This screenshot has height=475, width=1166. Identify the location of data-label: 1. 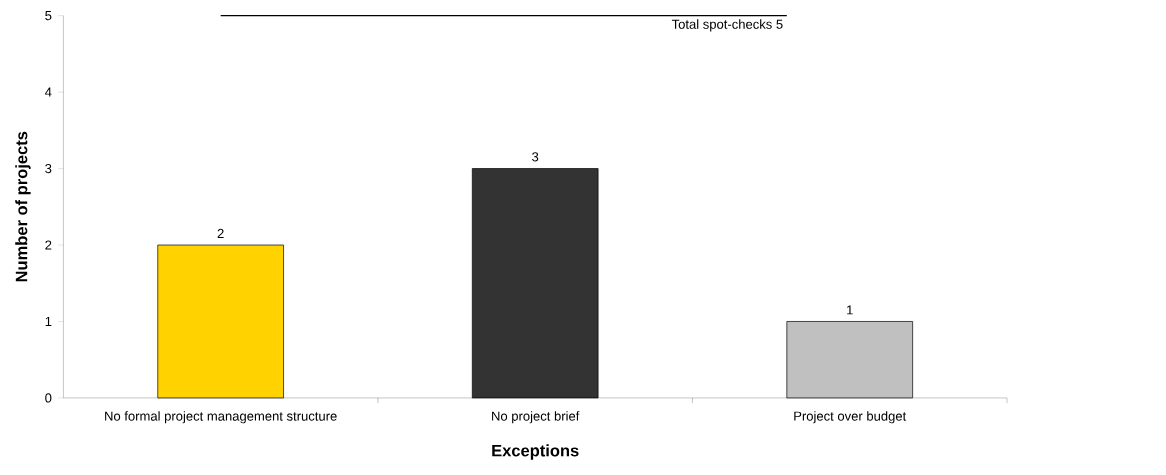
(850, 310).